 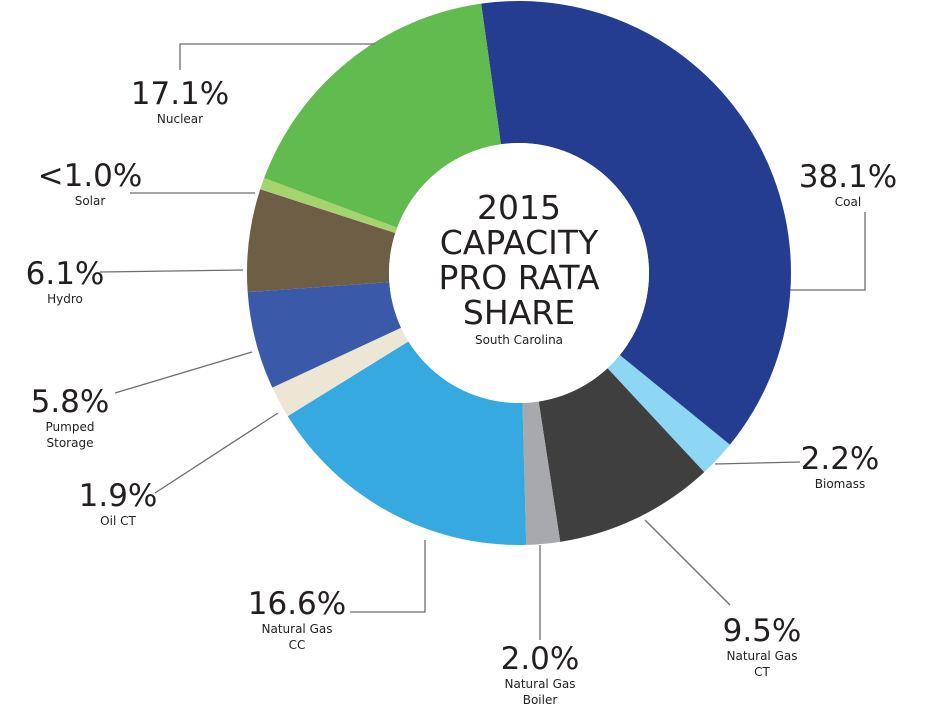 I want to click on slice-label: 1.9% Oil CT, so click(x=118, y=504).